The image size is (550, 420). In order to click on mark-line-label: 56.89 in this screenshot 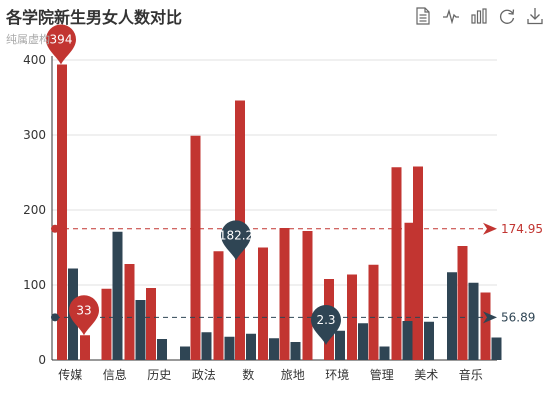, I will do `click(518, 317)`.